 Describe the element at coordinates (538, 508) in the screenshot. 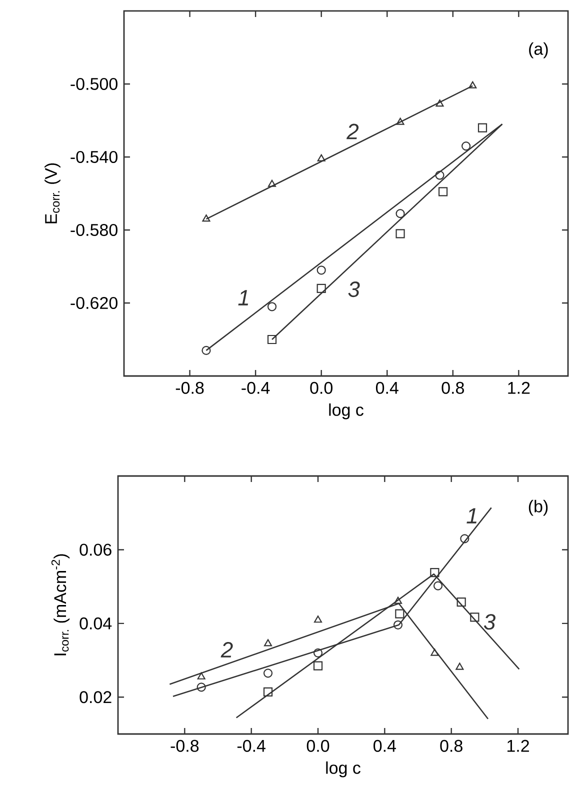

I see `annotation: (b)` at that location.